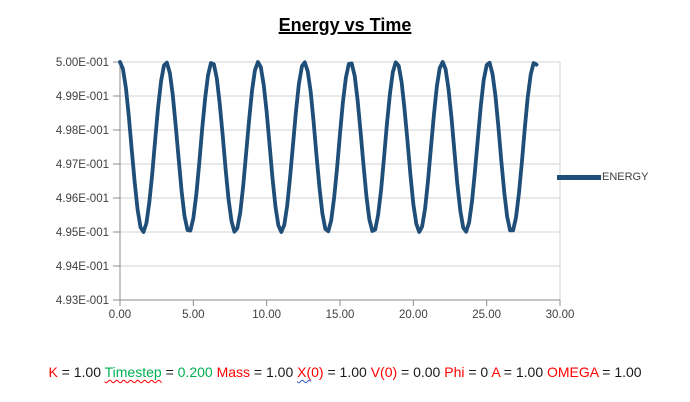 The image size is (690, 402). I want to click on caption-segment: Timestep, so click(133, 372).